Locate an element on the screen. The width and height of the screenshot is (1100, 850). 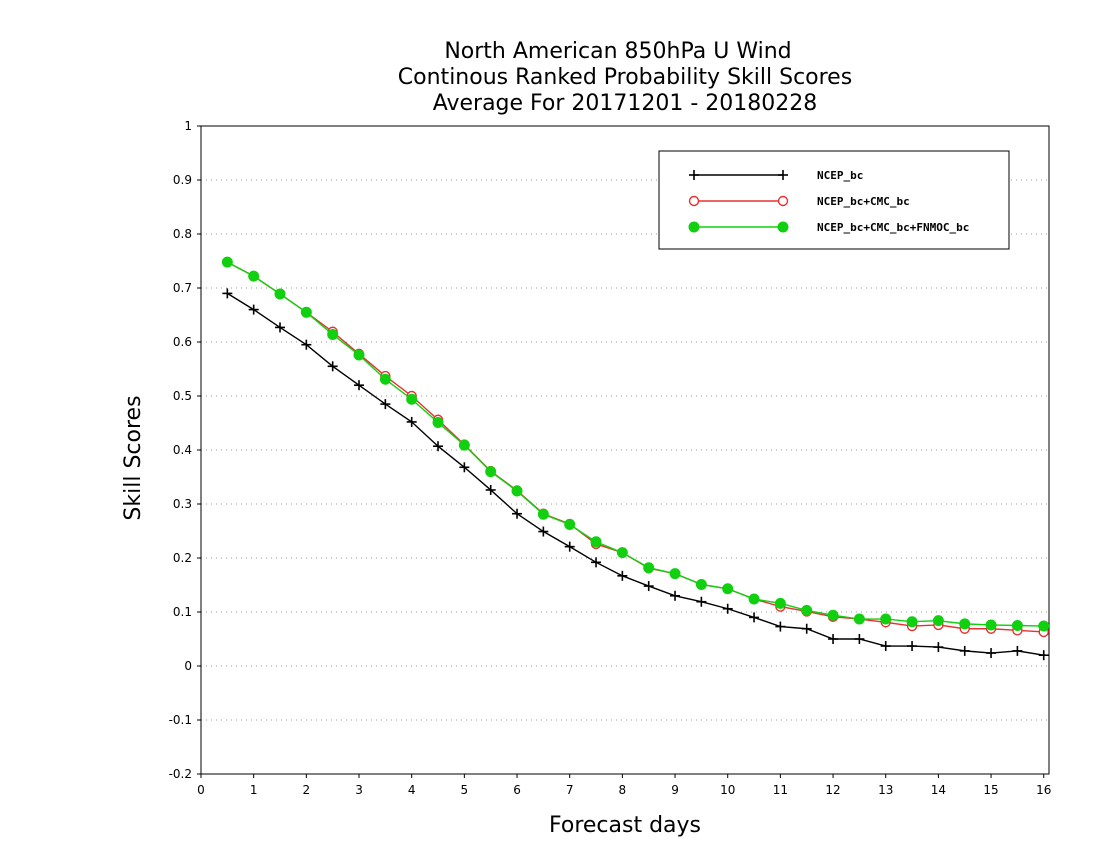
y-tick-label: 1 is located at coordinates (188, 126).